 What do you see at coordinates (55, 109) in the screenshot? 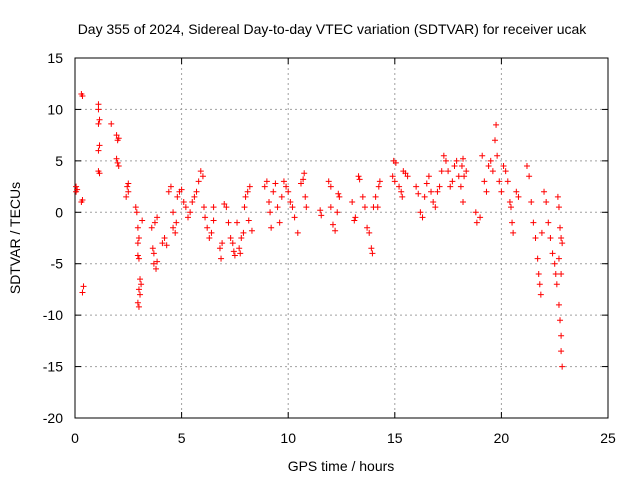
I see `y-tick-label: 10` at bounding box center [55, 109].